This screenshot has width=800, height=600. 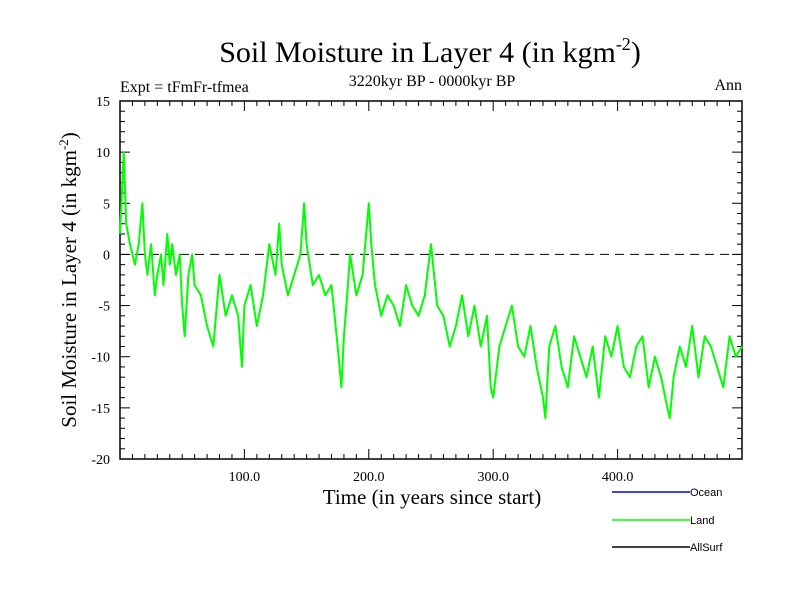 What do you see at coordinates (667, 520) in the screenshot?
I see `legend: Ocean Land AllSurf` at bounding box center [667, 520].